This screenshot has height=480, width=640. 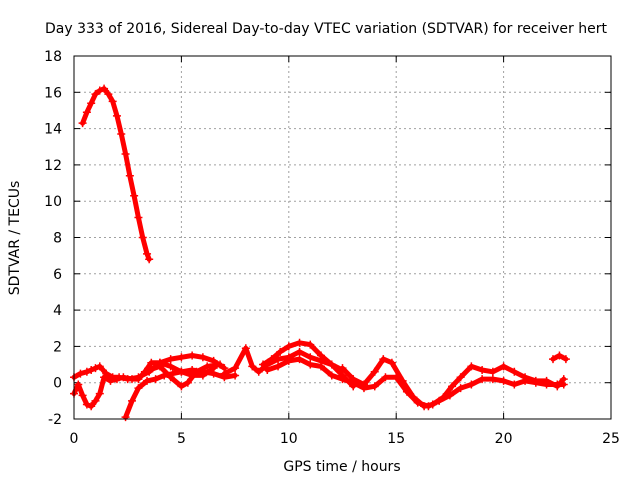 What do you see at coordinates (57, 384) in the screenshot?
I see `y-tick-label: 0` at bounding box center [57, 384].